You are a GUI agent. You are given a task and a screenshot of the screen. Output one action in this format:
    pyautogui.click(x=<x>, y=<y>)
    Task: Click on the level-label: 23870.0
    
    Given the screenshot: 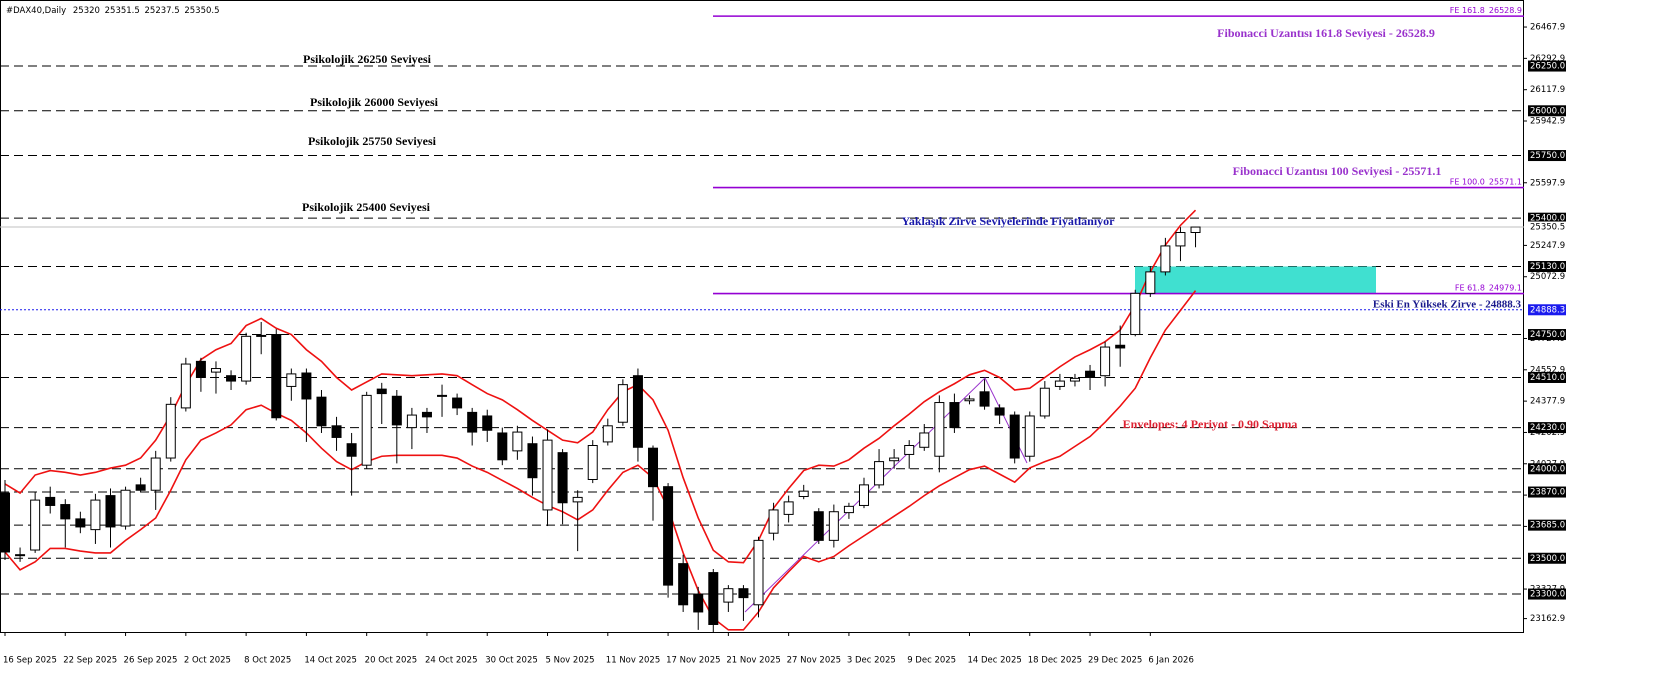 What is the action you would take?
    pyautogui.click(x=1547, y=493)
    